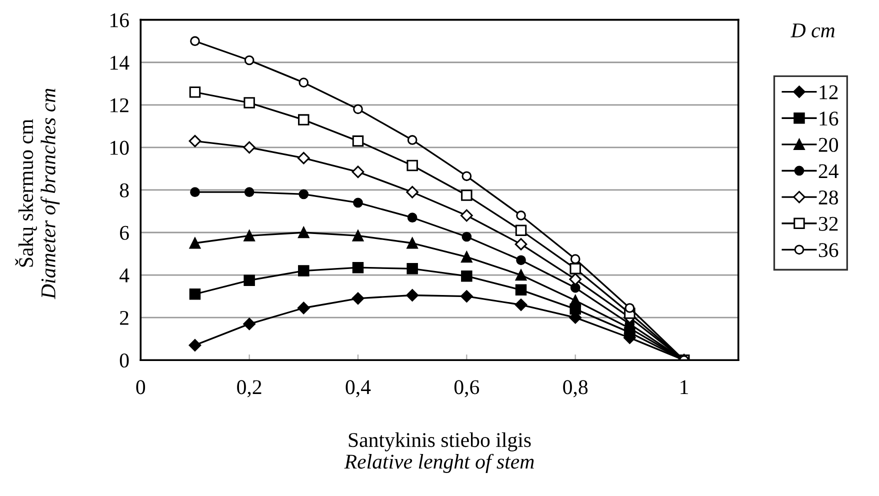 The width and height of the screenshot is (879, 496). What do you see at coordinates (828, 145) in the screenshot?
I see `legend-label: 20` at bounding box center [828, 145].